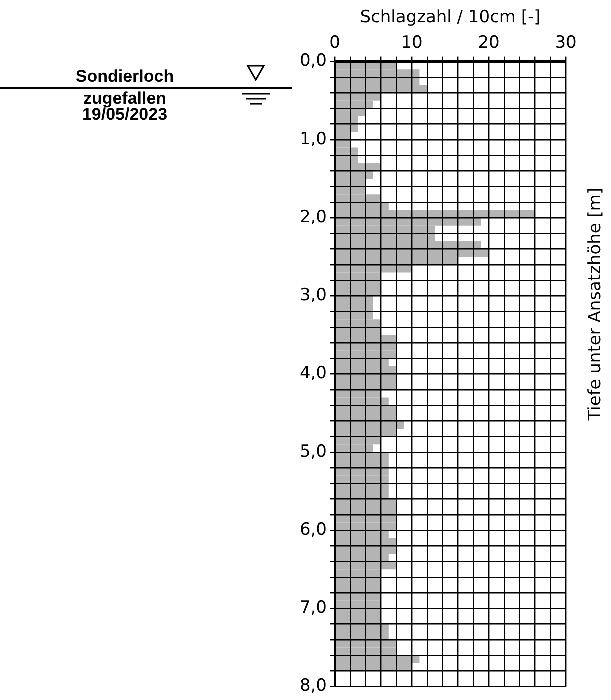  I want to click on y-tick-label: 0,0, so click(313, 61).